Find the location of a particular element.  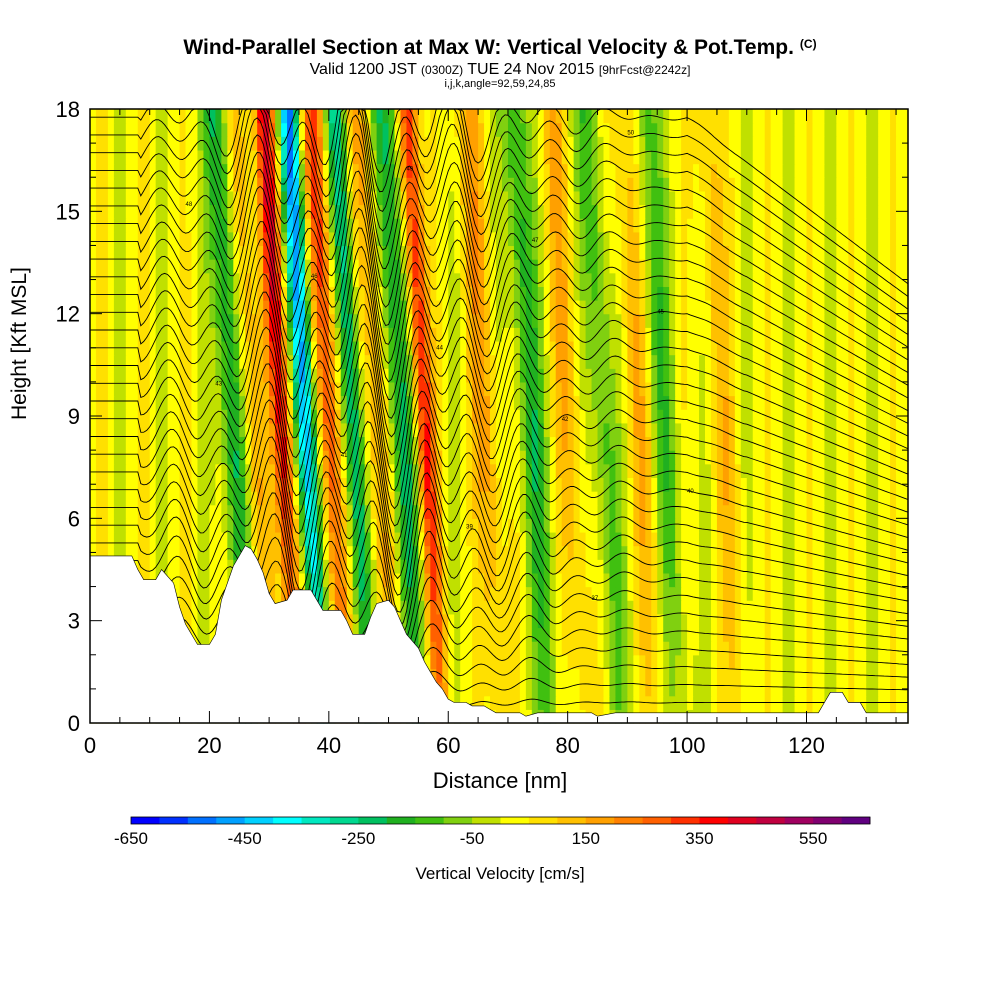

colorbar-tick-label: -50 is located at coordinates (472, 838).